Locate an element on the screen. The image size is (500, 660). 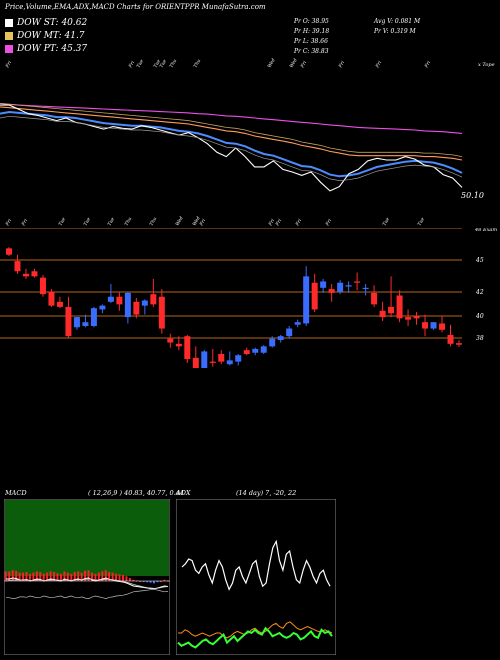
stat-close: Pr C: 38.83 is located at coordinates (311, 51).